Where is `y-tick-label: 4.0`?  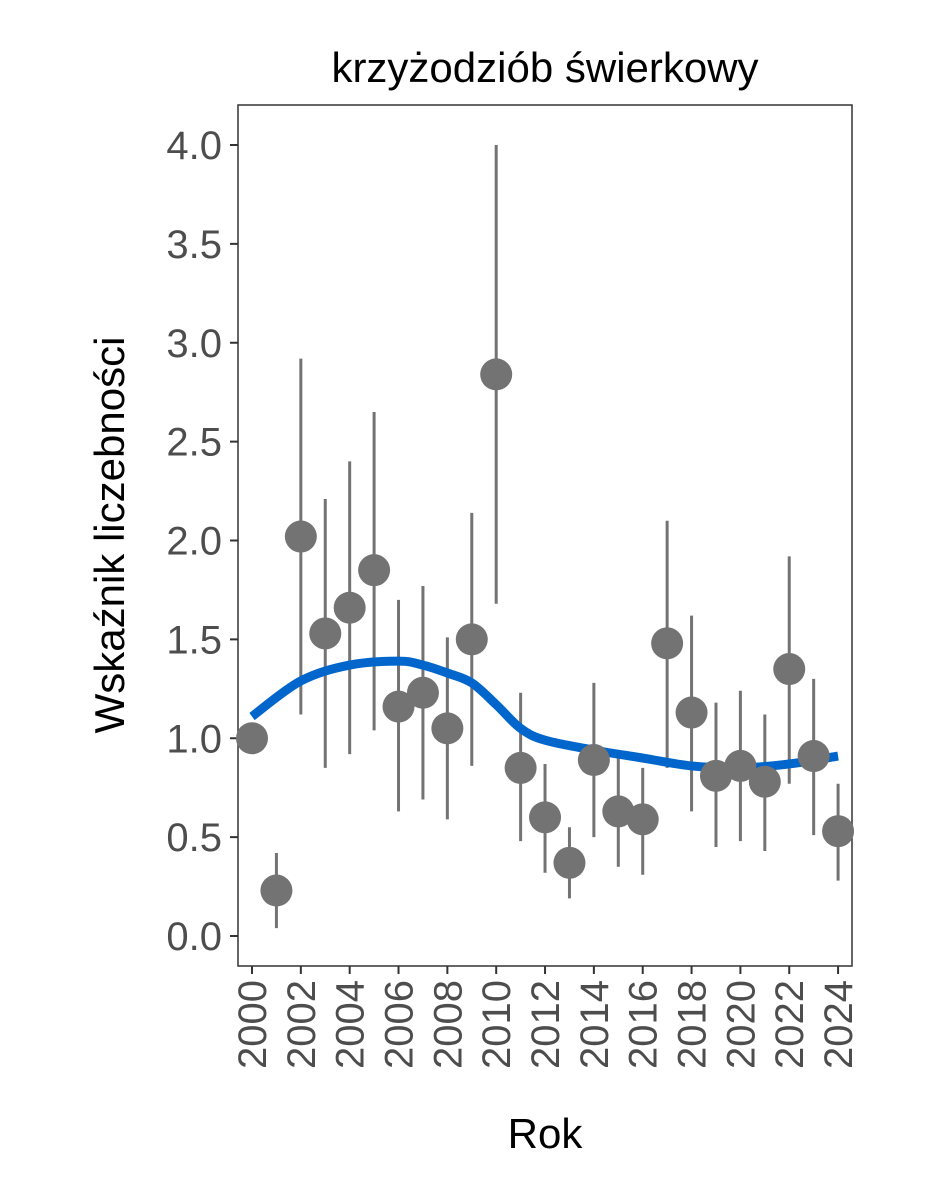 y-tick-label: 4.0 is located at coordinates (194, 146).